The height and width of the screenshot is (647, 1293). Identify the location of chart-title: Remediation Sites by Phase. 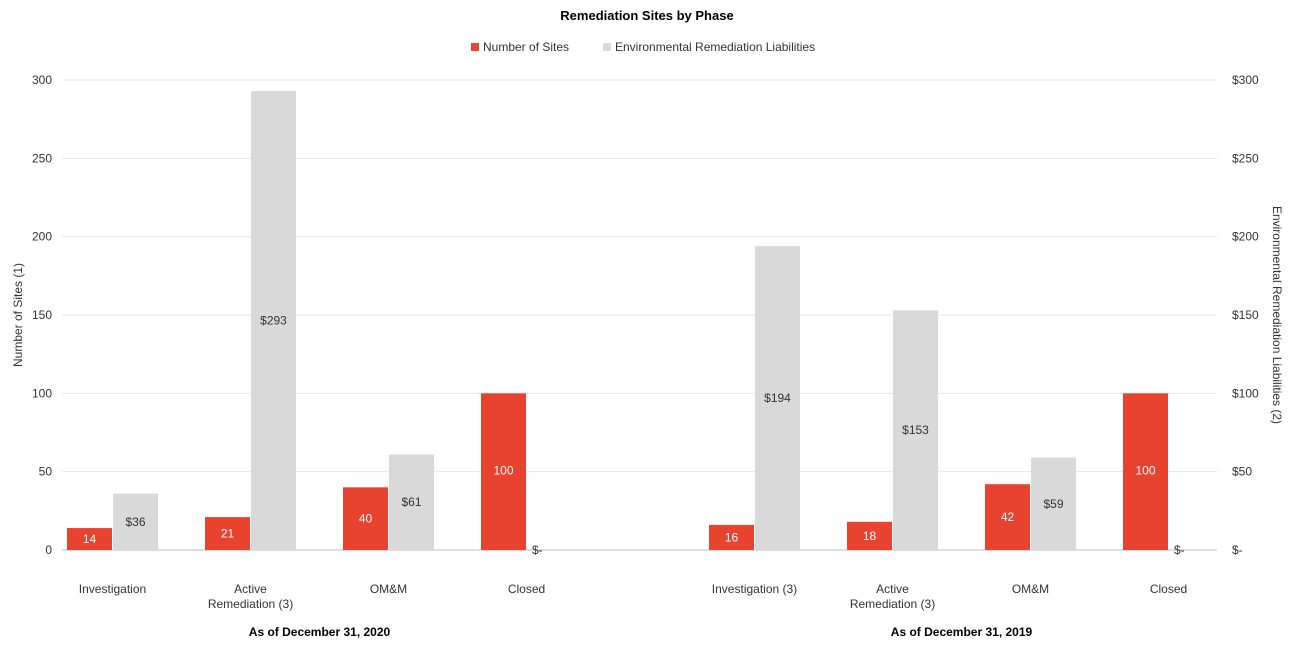
(646, 15).